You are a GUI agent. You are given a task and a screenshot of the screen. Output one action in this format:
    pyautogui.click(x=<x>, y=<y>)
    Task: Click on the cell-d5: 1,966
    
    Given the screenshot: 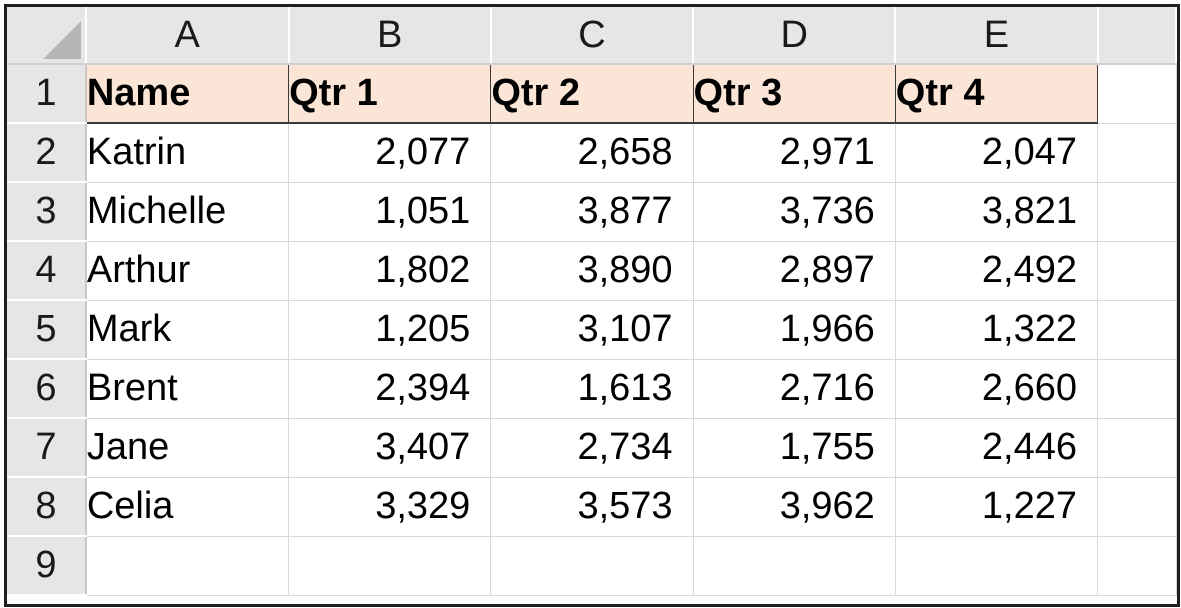 What is the action you would take?
    pyautogui.click(x=794, y=330)
    